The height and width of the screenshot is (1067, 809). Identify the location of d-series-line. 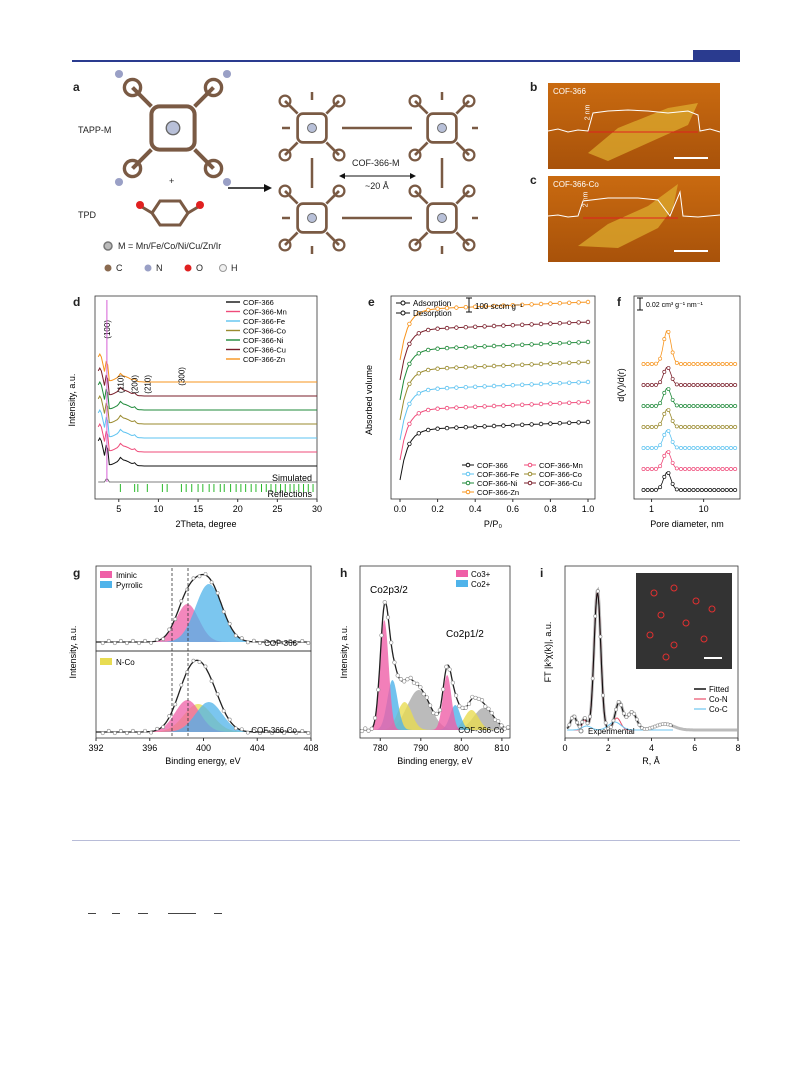
(207, 381).